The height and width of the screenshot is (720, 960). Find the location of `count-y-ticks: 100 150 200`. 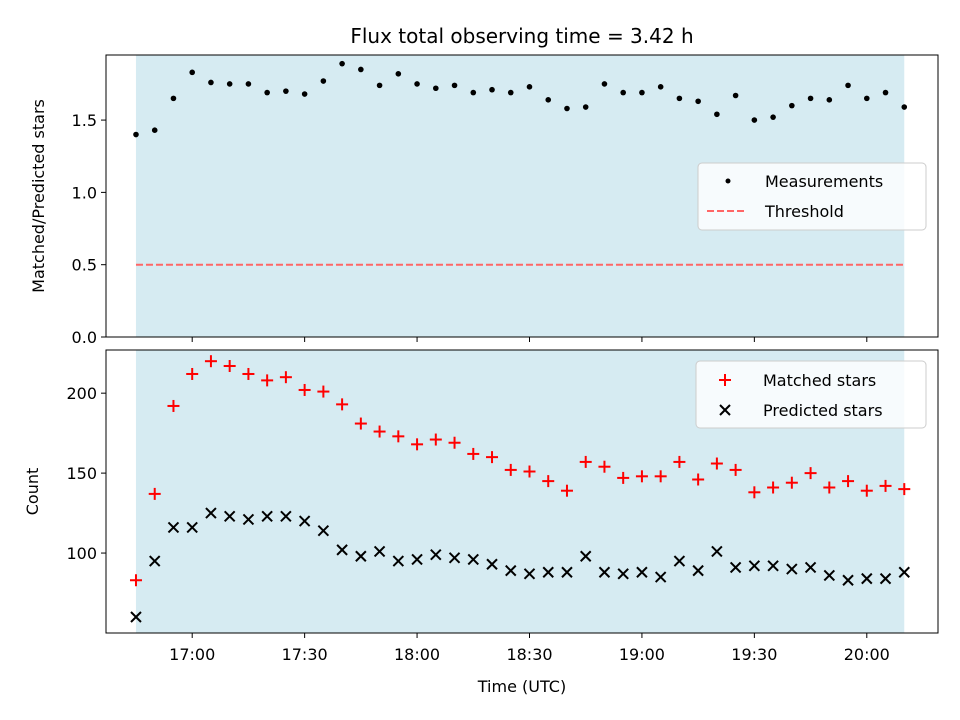

count-y-ticks: 100 150 200 is located at coordinates (86, 473).